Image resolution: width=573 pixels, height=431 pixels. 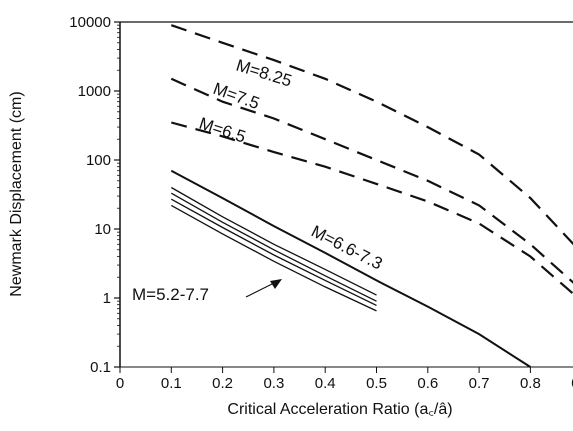 What do you see at coordinates (530, 383) in the screenshot?
I see `x-tick-label: 0.8` at bounding box center [530, 383].